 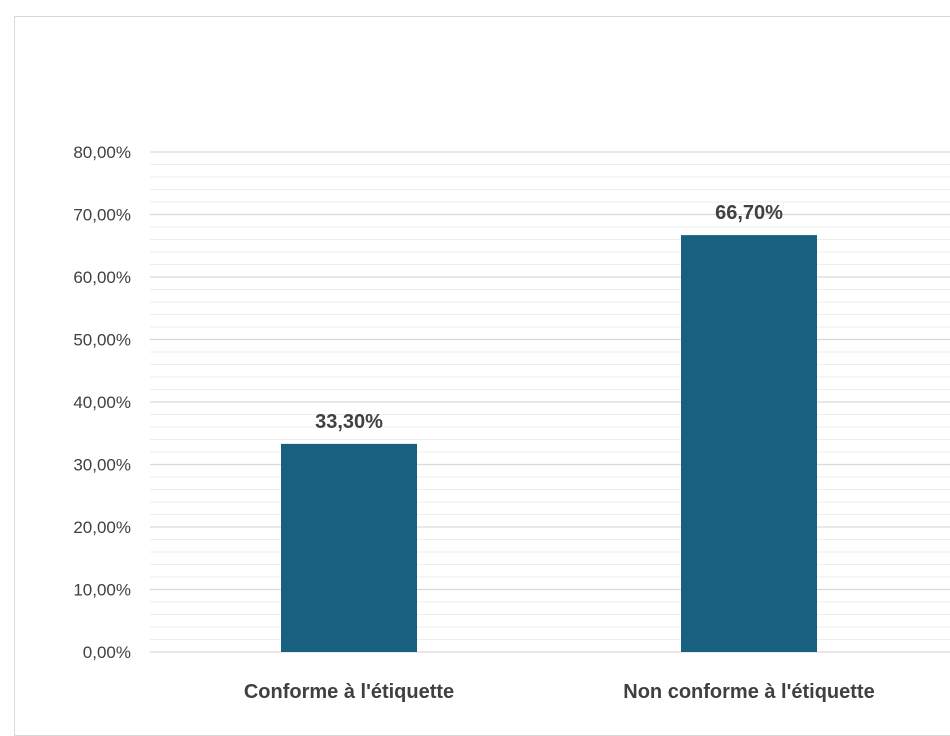 What do you see at coordinates (102, 527) in the screenshot?
I see `y-tick-label: 20,00%` at bounding box center [102, 527].